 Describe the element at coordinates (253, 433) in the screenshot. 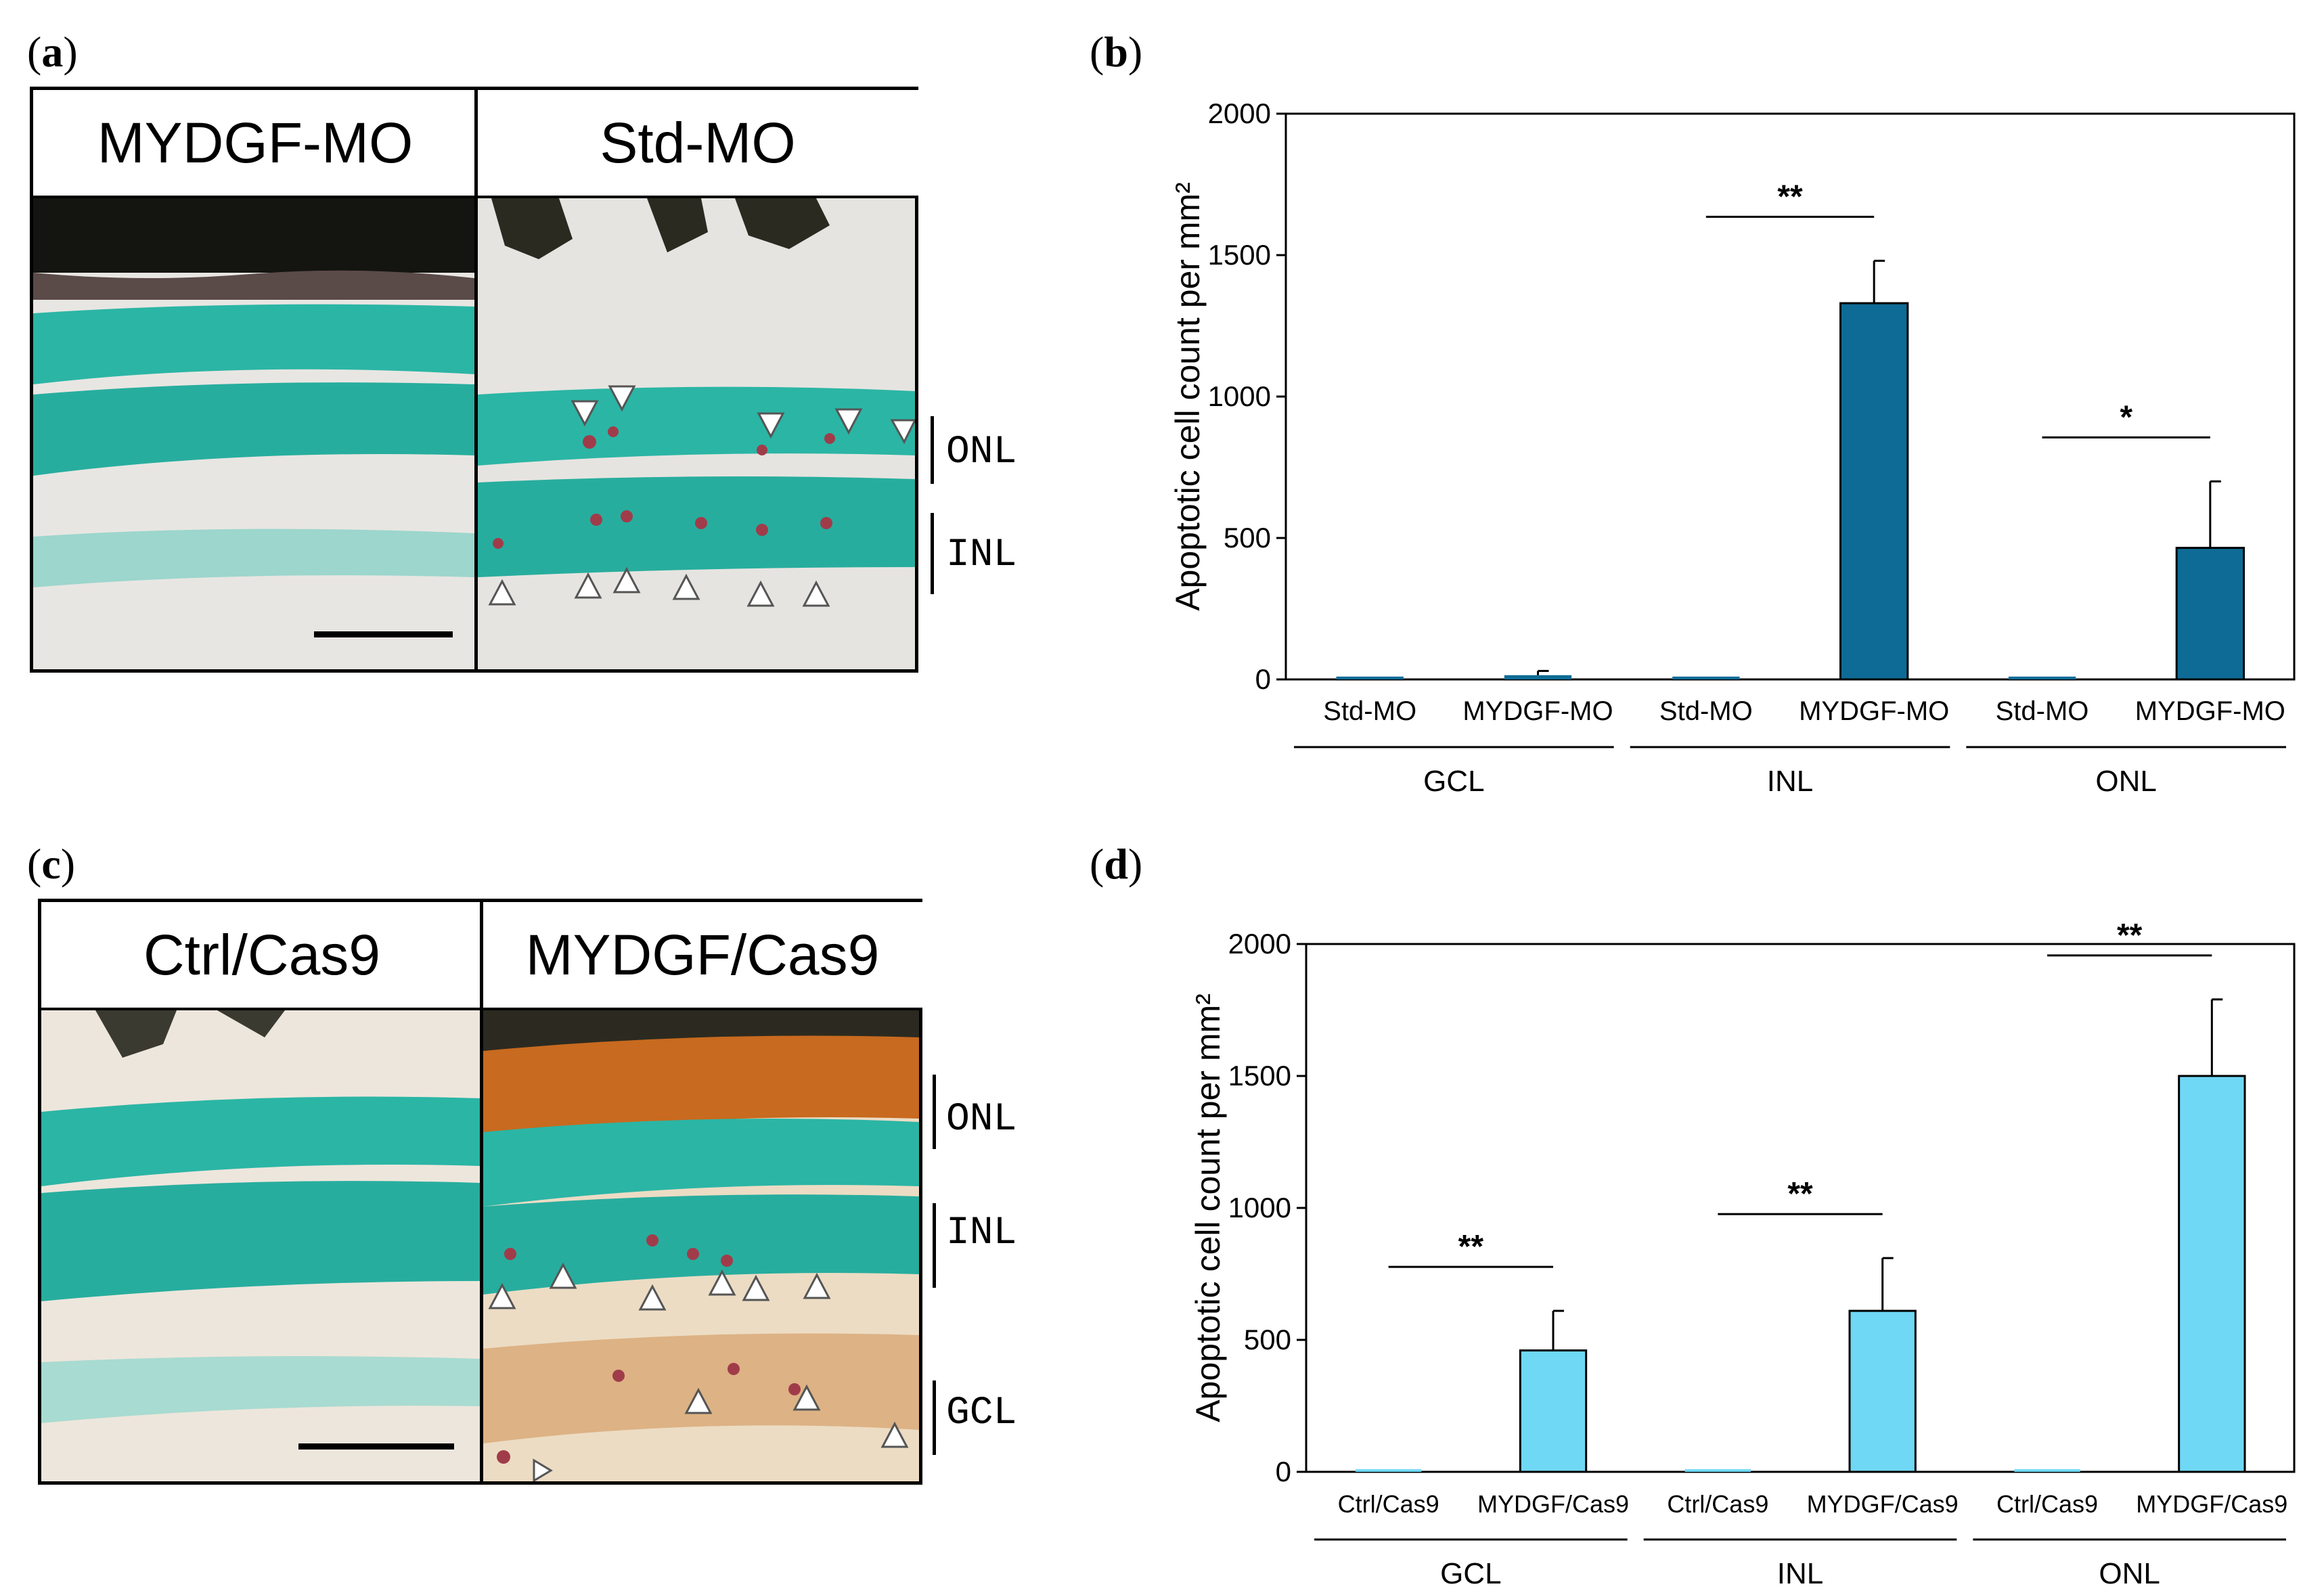

I see `retina-image-mydgf-mo` at that location.